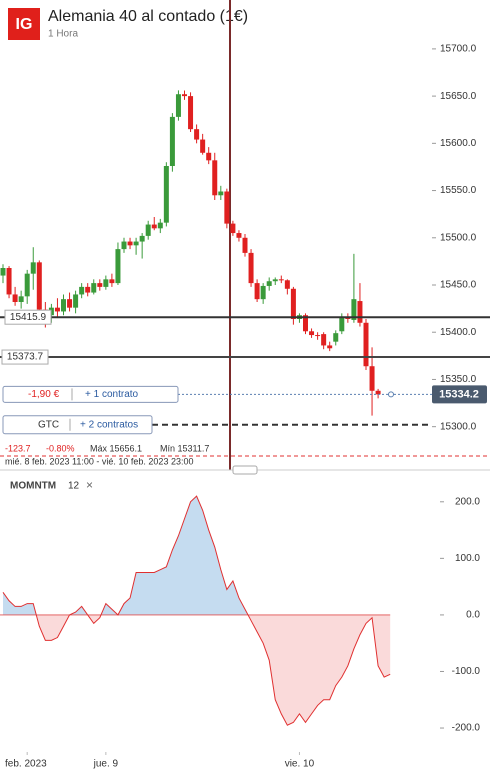 The width and height of the screenshot is (490, 773). I want to click on logo: IG, so click(24, 24).